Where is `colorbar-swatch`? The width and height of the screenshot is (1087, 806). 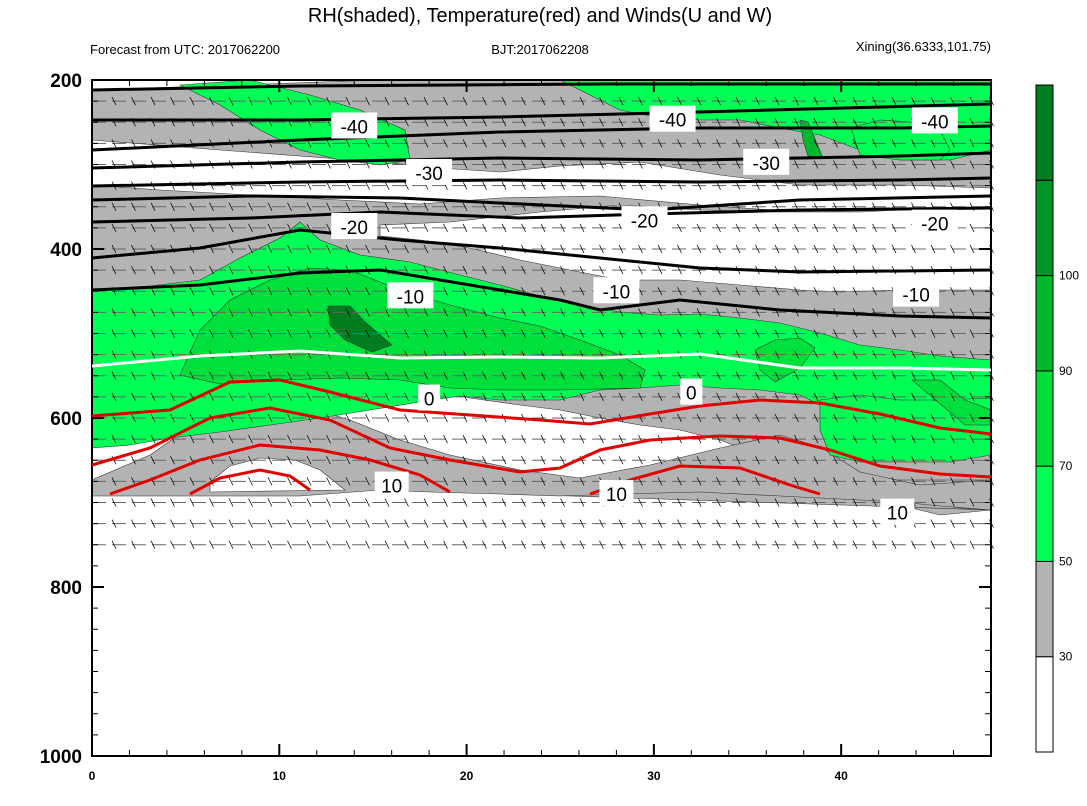 colorbar-swatch is located at coordinates (1044, 418).